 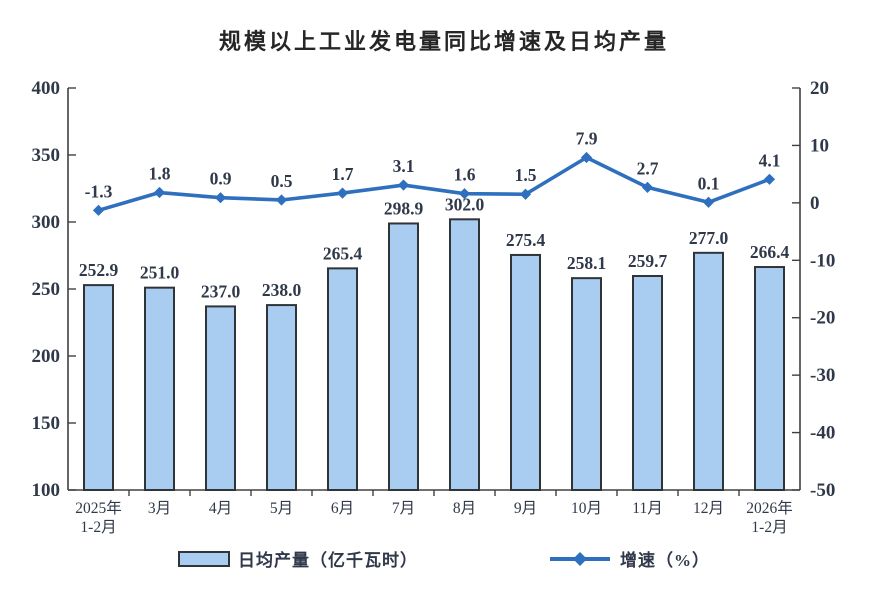 I want to click on line-value-label: 4.1, so click(x=770, y=160).